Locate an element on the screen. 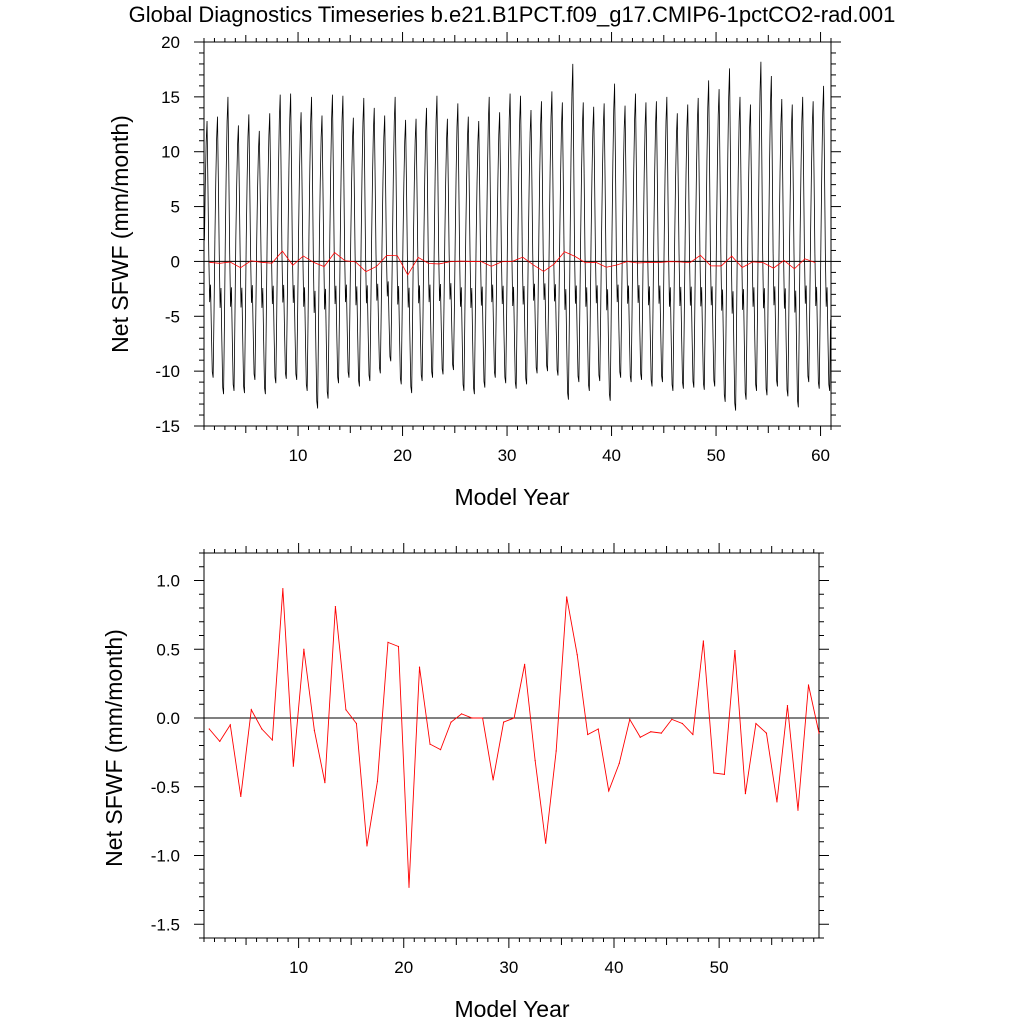  y-tick-label: -5 is located at coordinates (172, 316).